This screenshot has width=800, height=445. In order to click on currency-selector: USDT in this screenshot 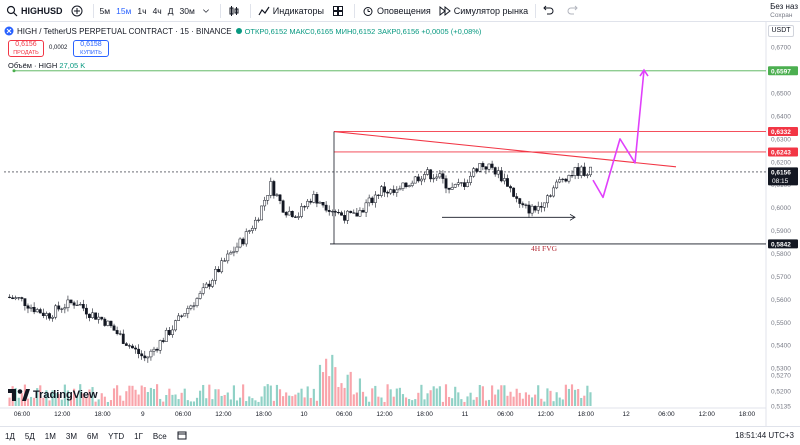, I will do `click(781, 31)`.